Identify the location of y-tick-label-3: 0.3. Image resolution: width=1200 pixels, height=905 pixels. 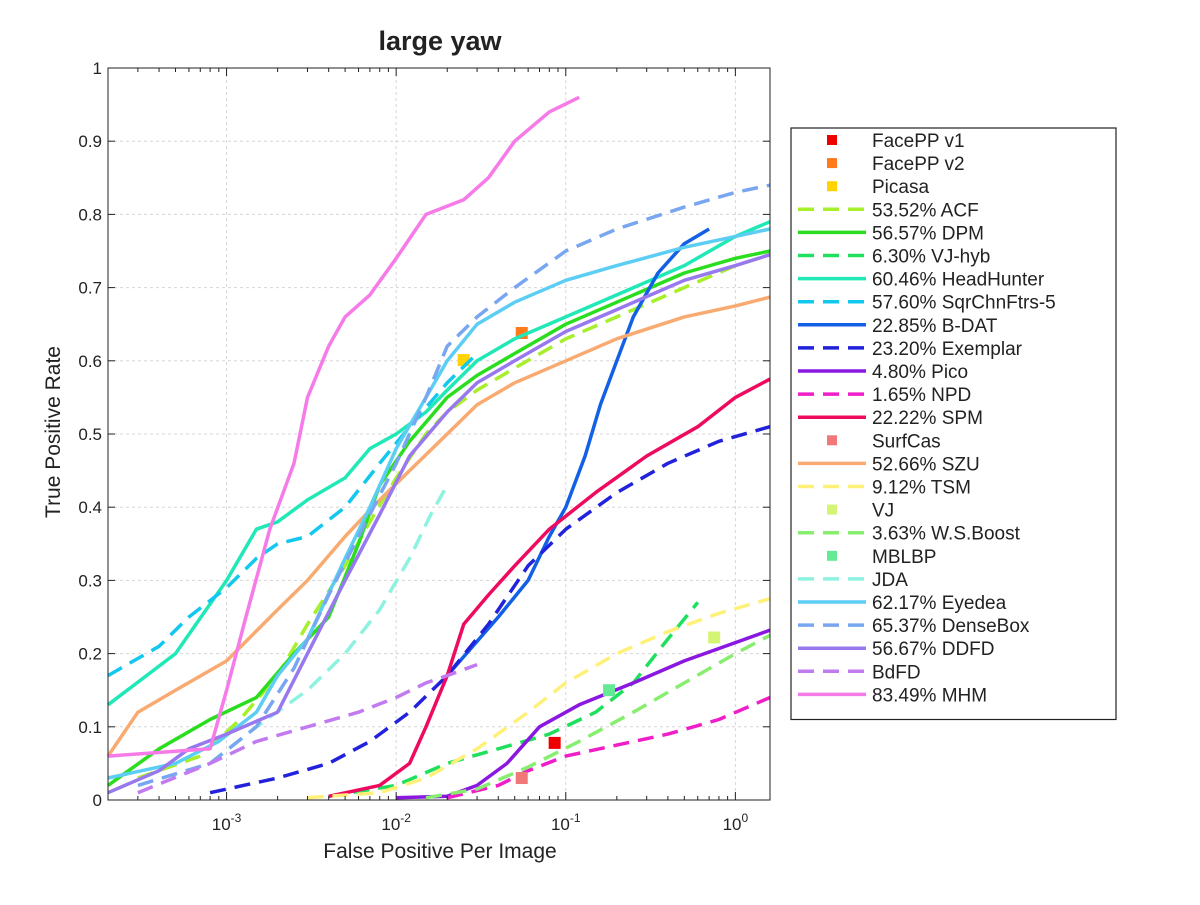
(90, 580).